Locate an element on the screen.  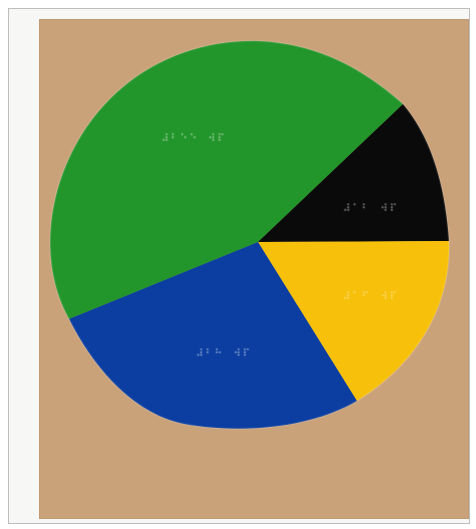
pie-slice-black is located at coordinates (353, 173).